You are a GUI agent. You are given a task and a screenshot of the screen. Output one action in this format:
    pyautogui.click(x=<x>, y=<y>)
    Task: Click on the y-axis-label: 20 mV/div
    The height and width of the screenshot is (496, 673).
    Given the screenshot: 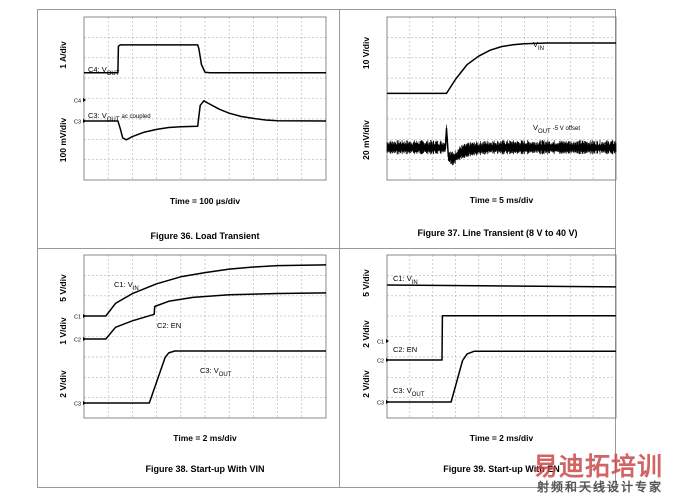 What is the action you would take?
    pyautogui.click(x=366, y=140)
    